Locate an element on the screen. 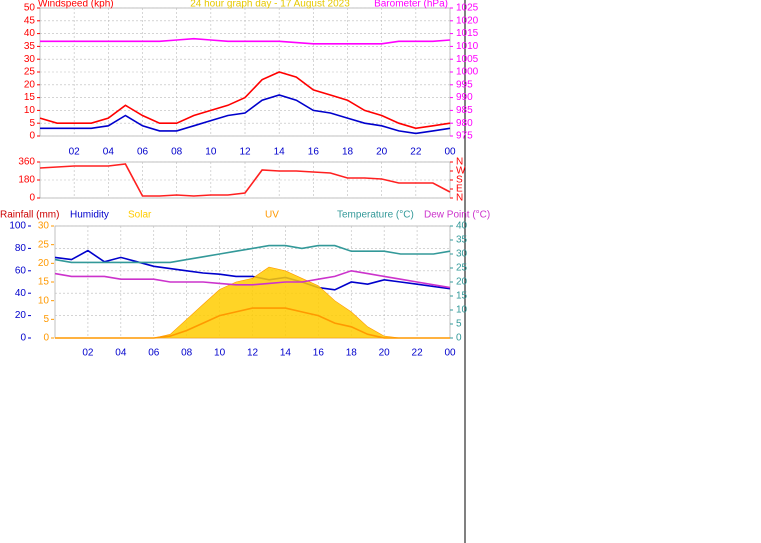  y-tick-label: 180 is located at coordinates (26, 180).